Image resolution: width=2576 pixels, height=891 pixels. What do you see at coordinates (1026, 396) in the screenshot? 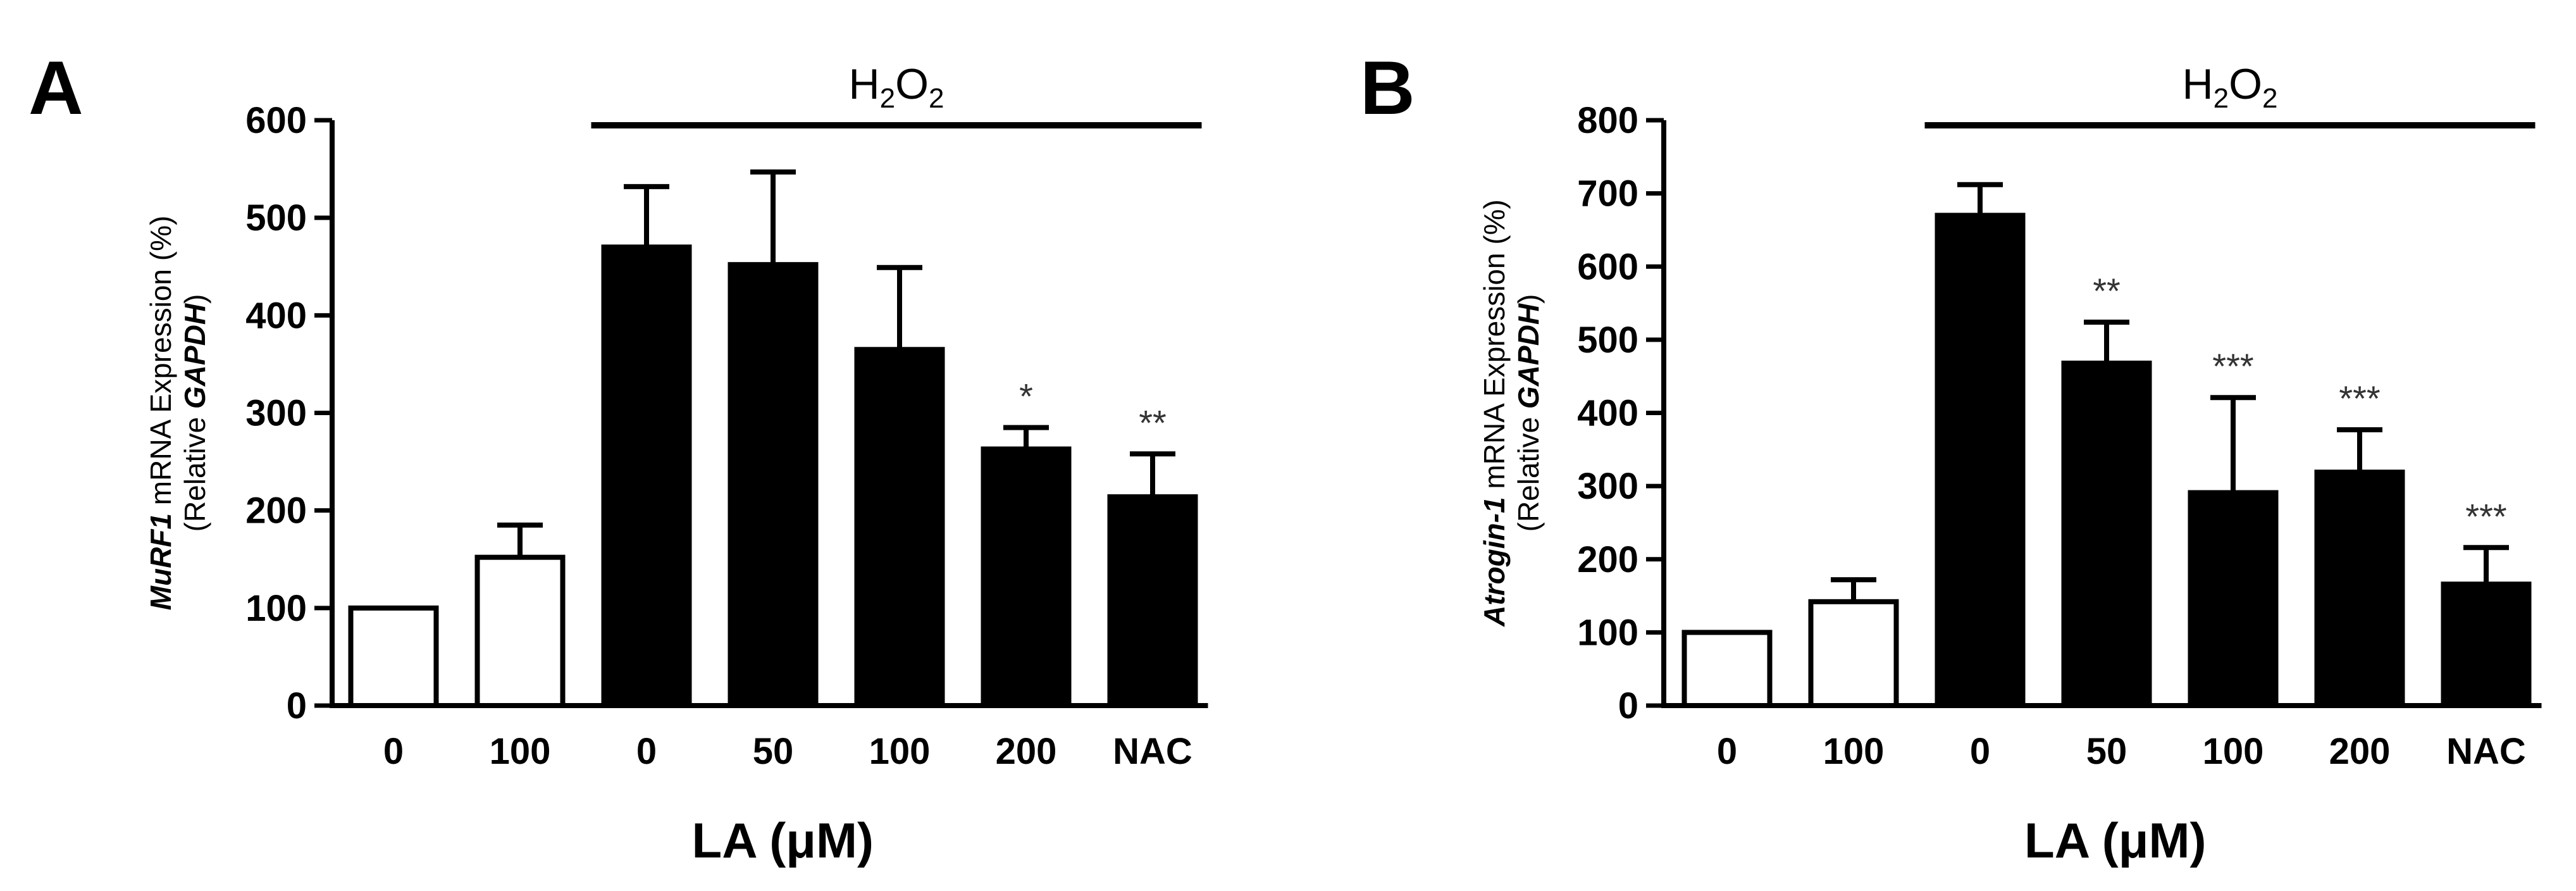
I see `significance-label: *` at bounding box center [1026, 396].